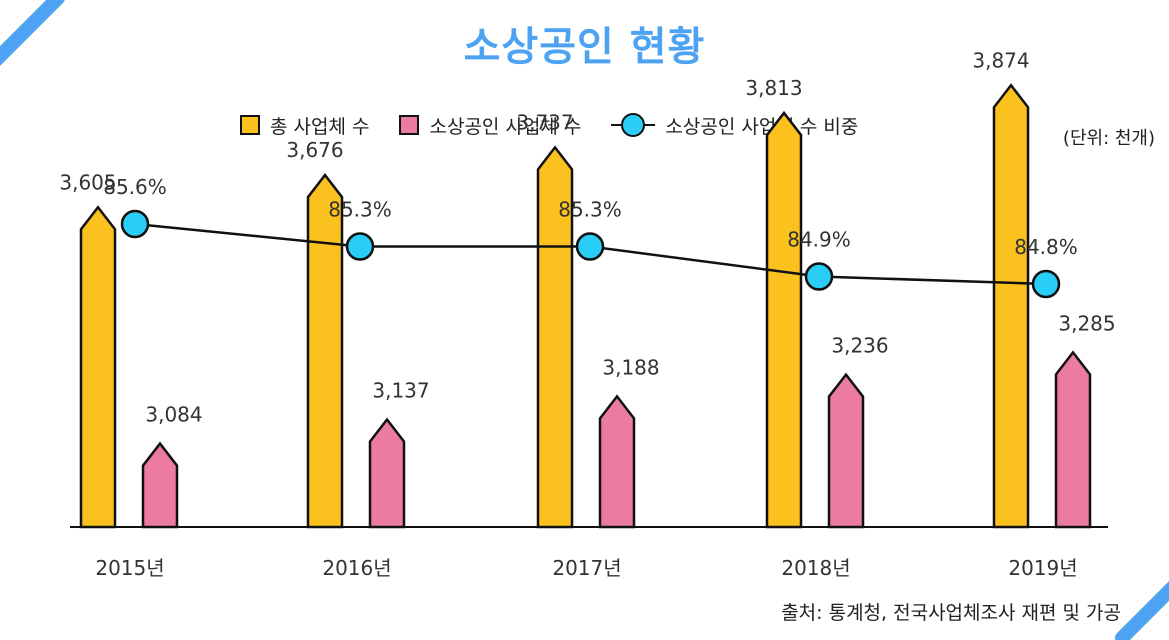  What do you see at coordinates (250, 125) in the screenshot?
I see `legend-swatch-total` at bounding box center [250, 125].